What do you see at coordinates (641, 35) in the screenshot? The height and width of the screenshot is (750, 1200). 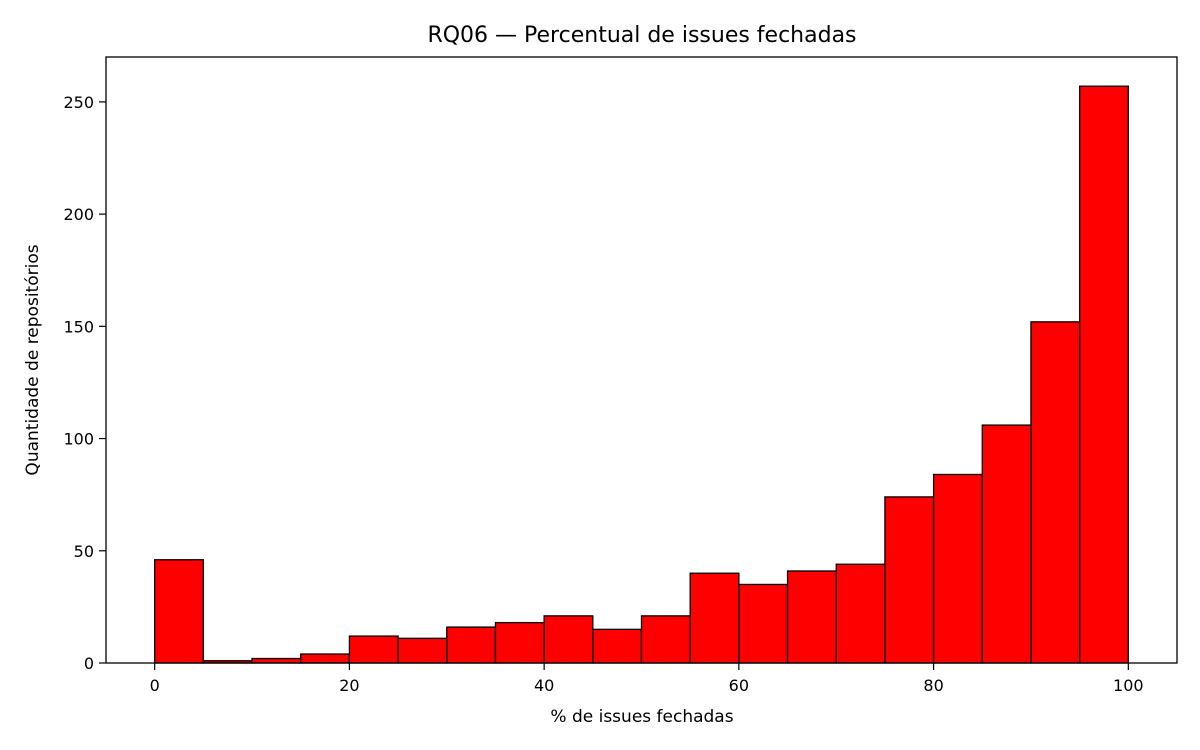 I see `chart-title: RQ06 — Percentual de issues fechadas` at bounding box center [641, 35].